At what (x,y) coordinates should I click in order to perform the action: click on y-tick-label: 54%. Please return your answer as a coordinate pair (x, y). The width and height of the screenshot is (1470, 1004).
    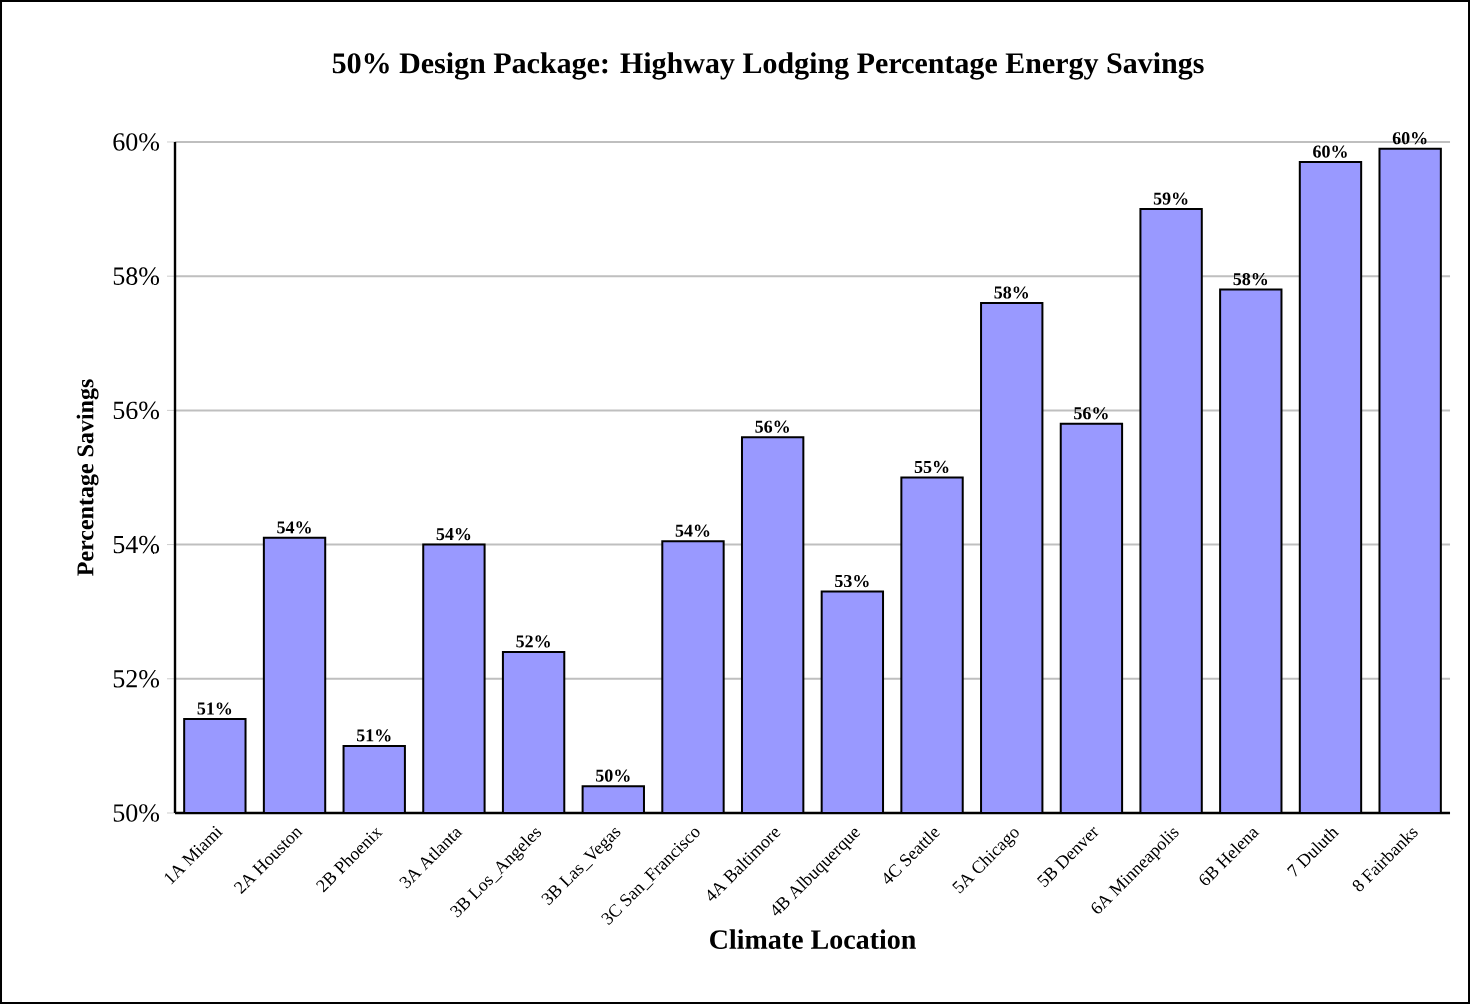
    Looking at the image, I should click on (136, 544).